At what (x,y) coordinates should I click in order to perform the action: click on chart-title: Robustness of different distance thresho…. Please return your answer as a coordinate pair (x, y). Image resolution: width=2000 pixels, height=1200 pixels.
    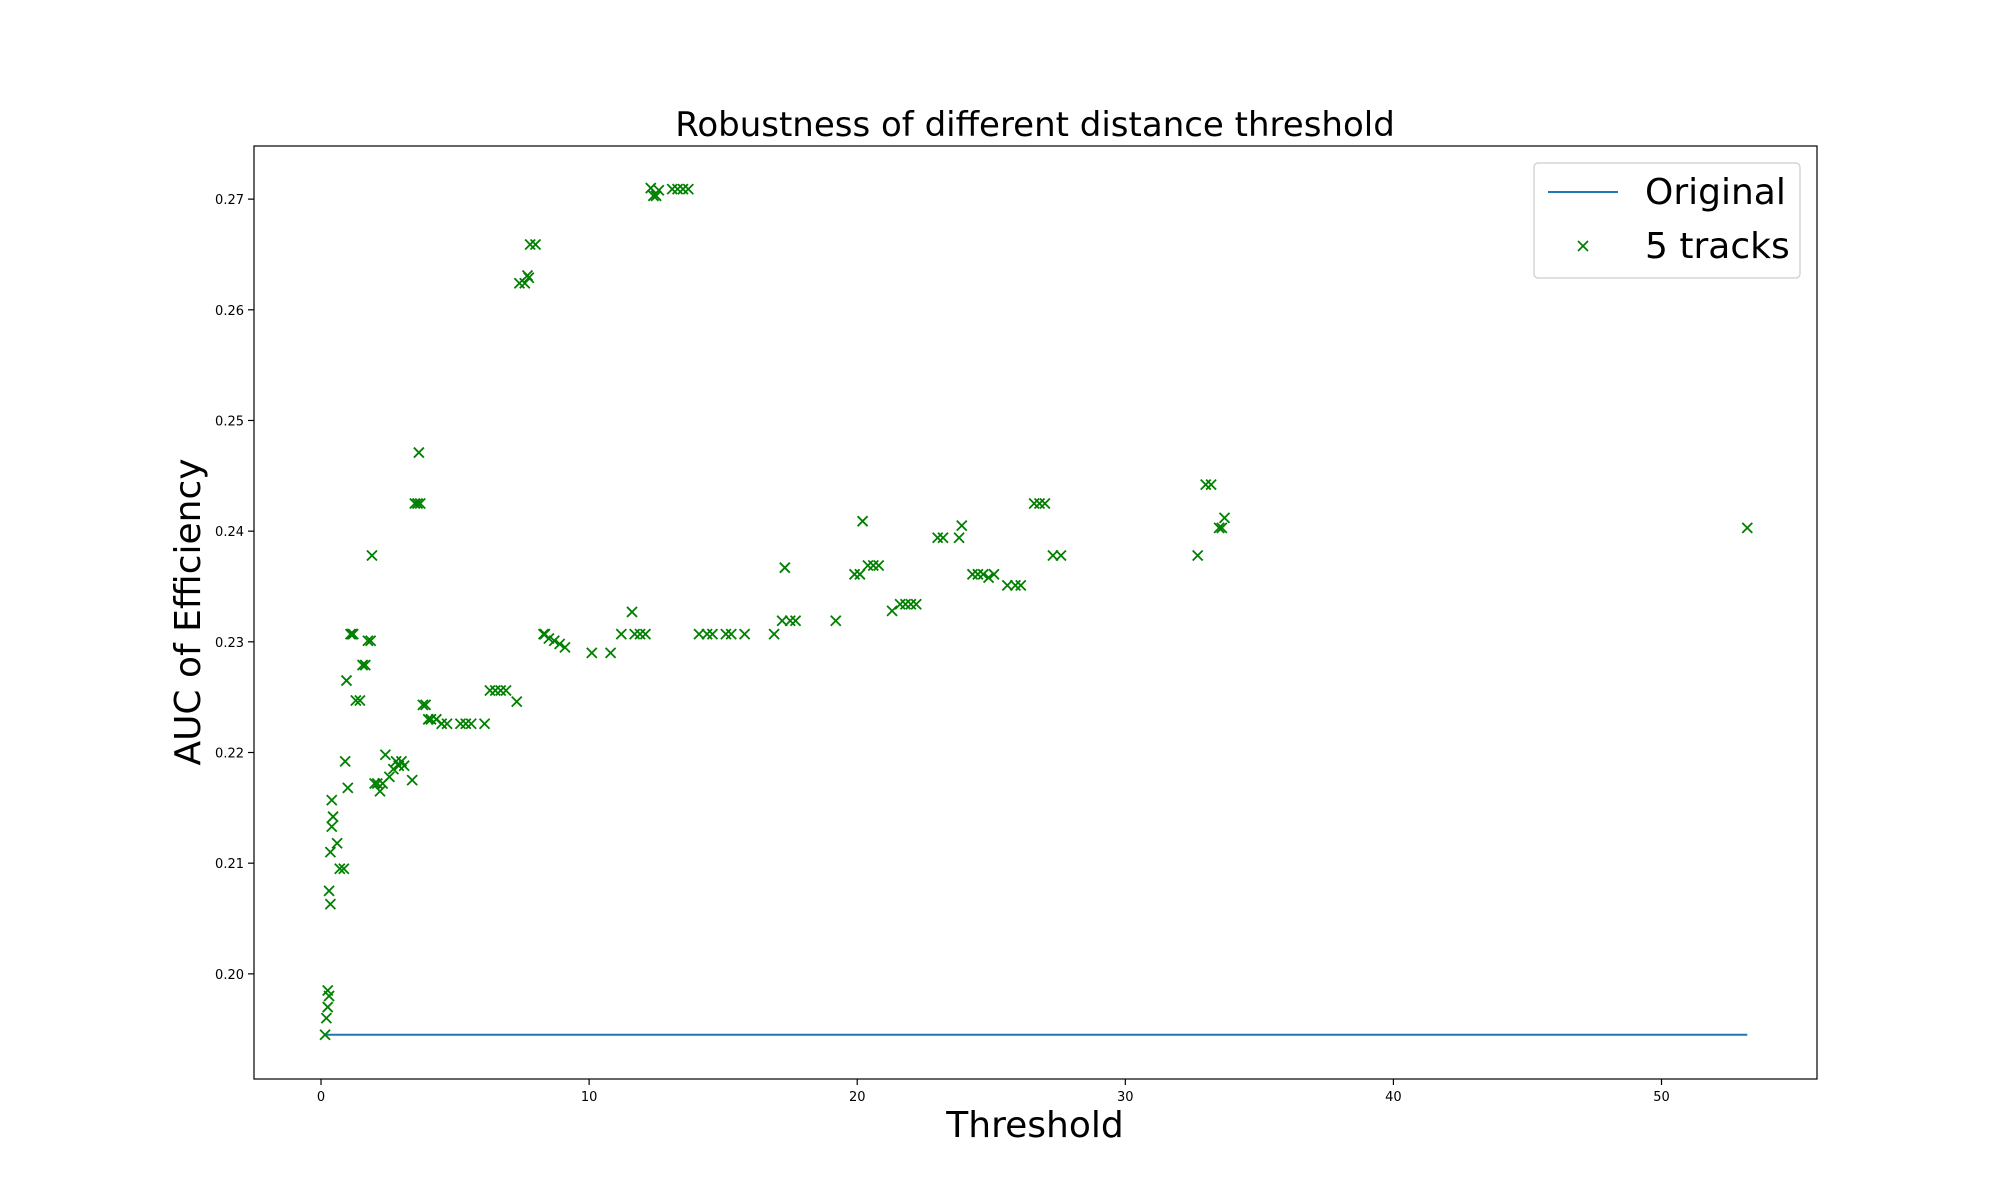
    Looking at the image, I should click on (1035, 125).